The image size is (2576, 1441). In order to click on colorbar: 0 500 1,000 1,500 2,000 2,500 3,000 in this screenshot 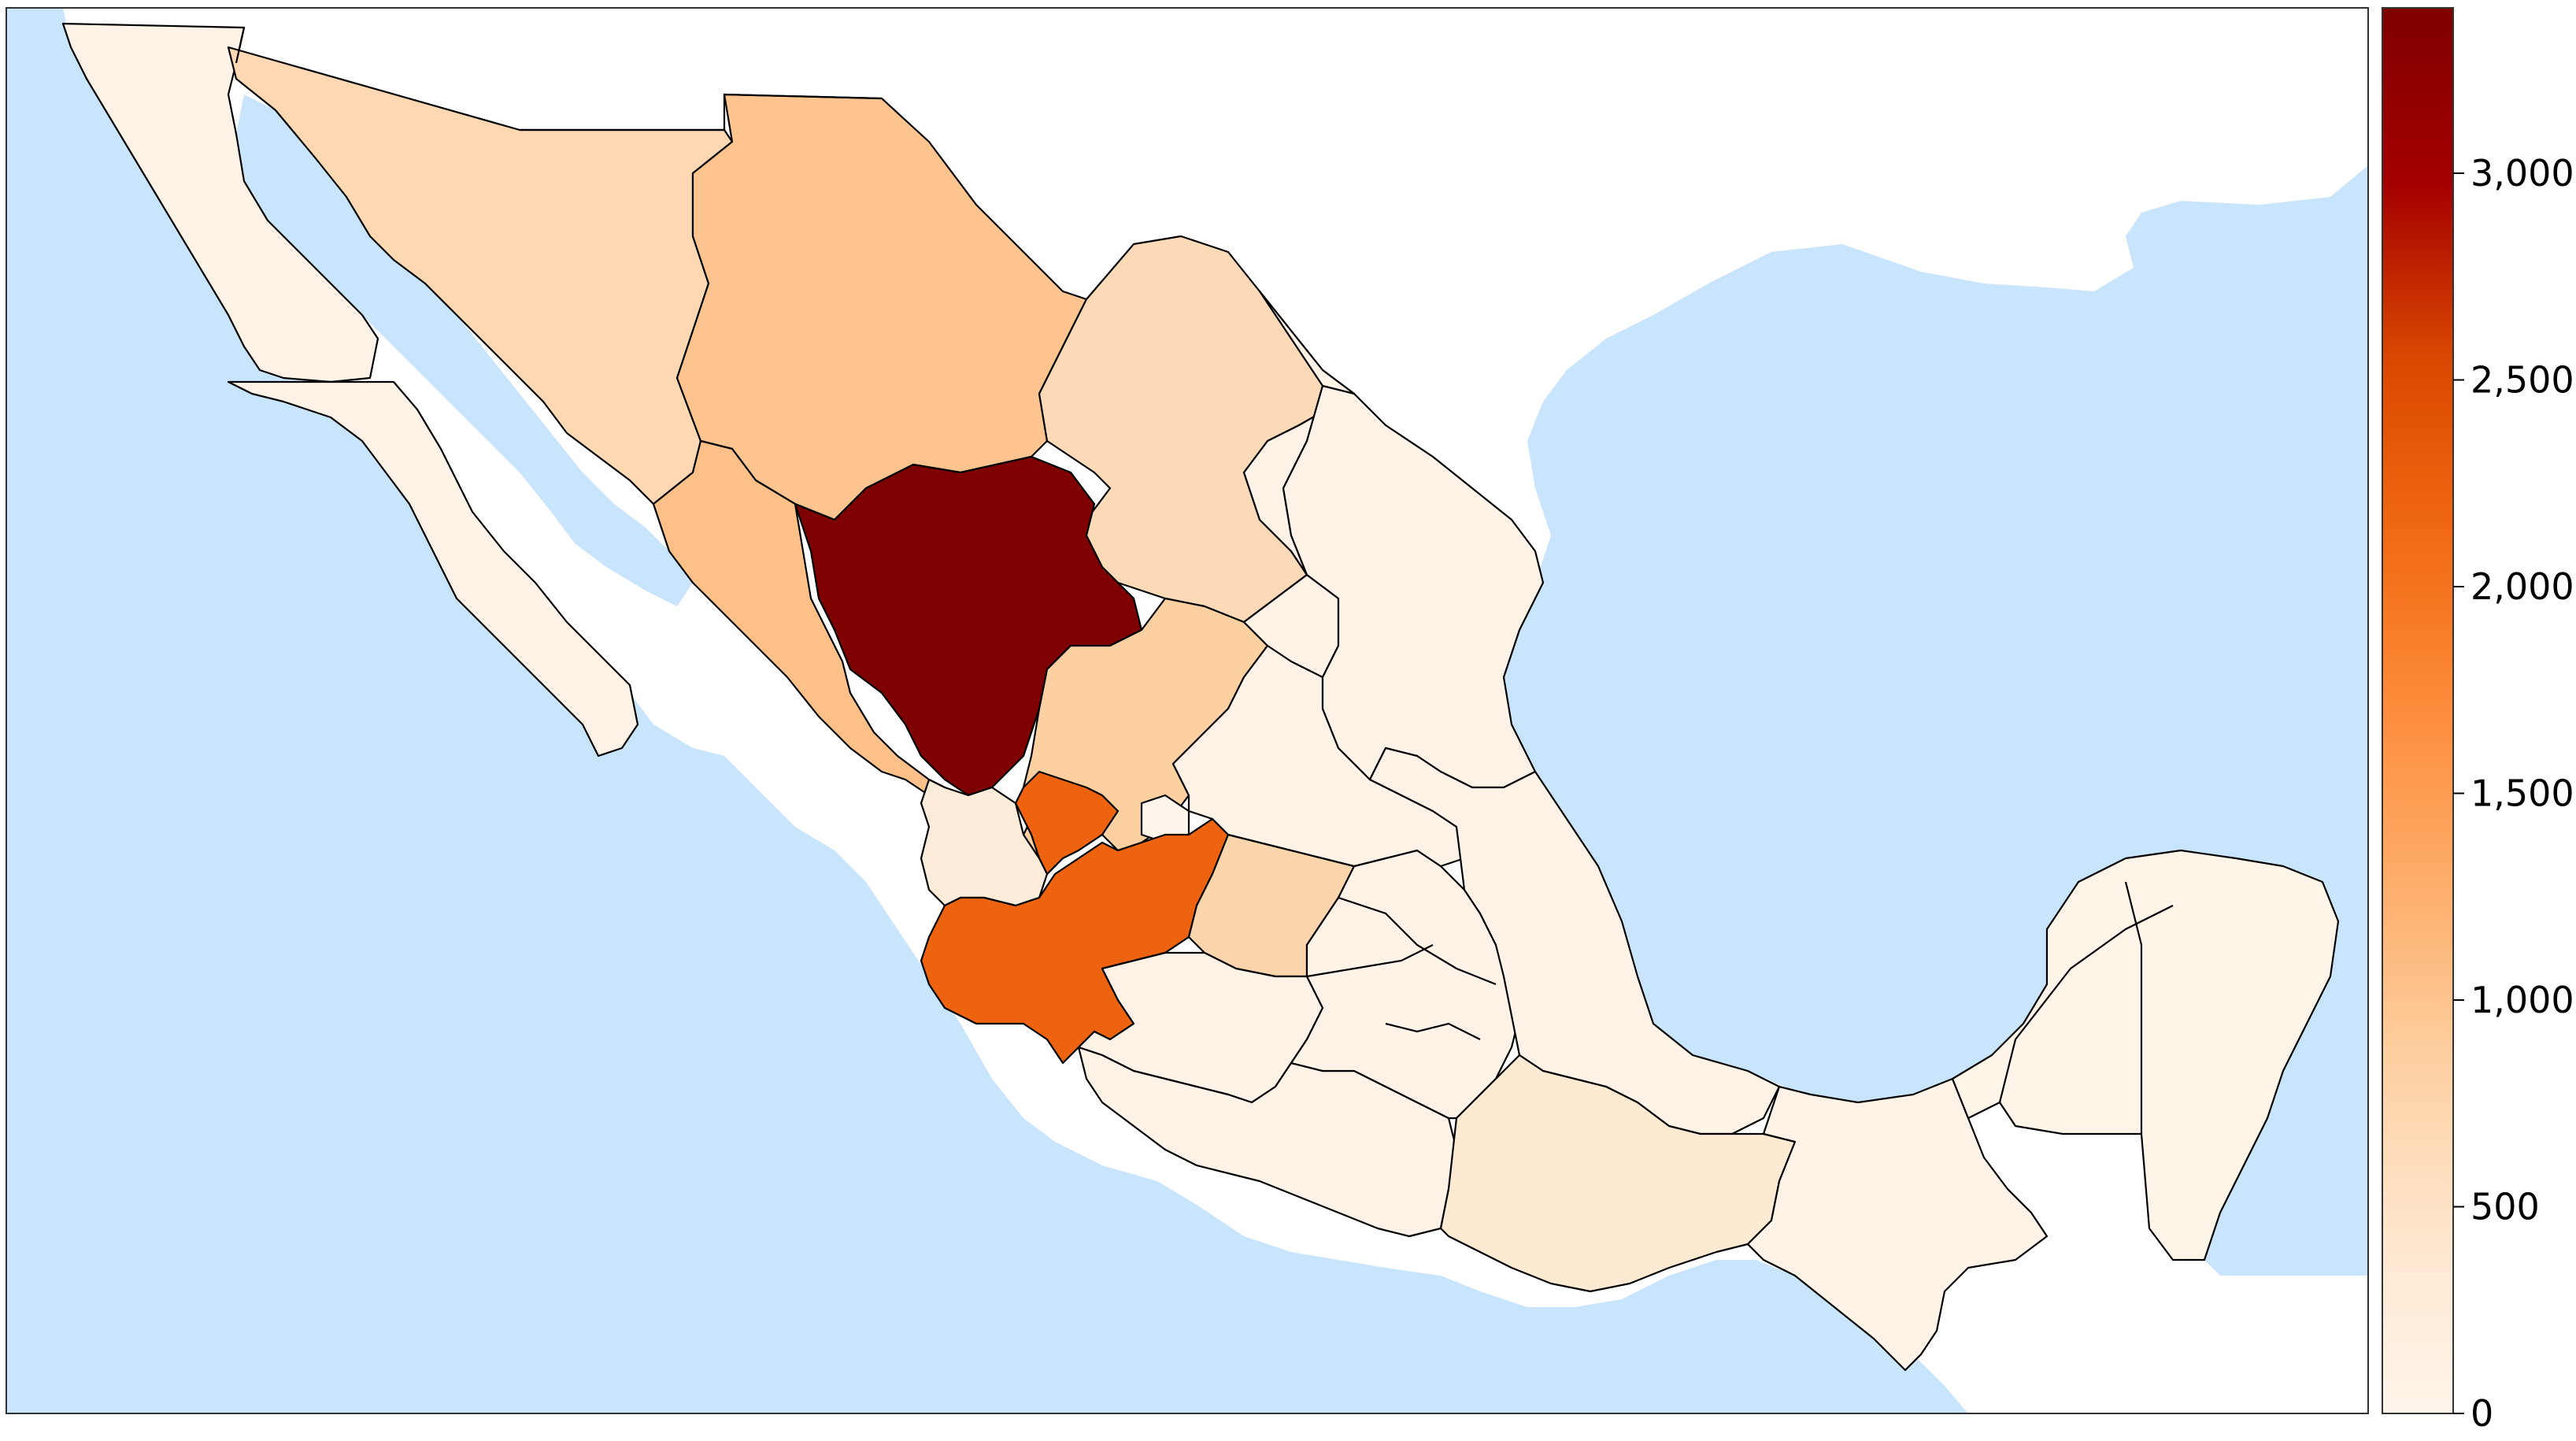, I will do `click(2478, 721)`.